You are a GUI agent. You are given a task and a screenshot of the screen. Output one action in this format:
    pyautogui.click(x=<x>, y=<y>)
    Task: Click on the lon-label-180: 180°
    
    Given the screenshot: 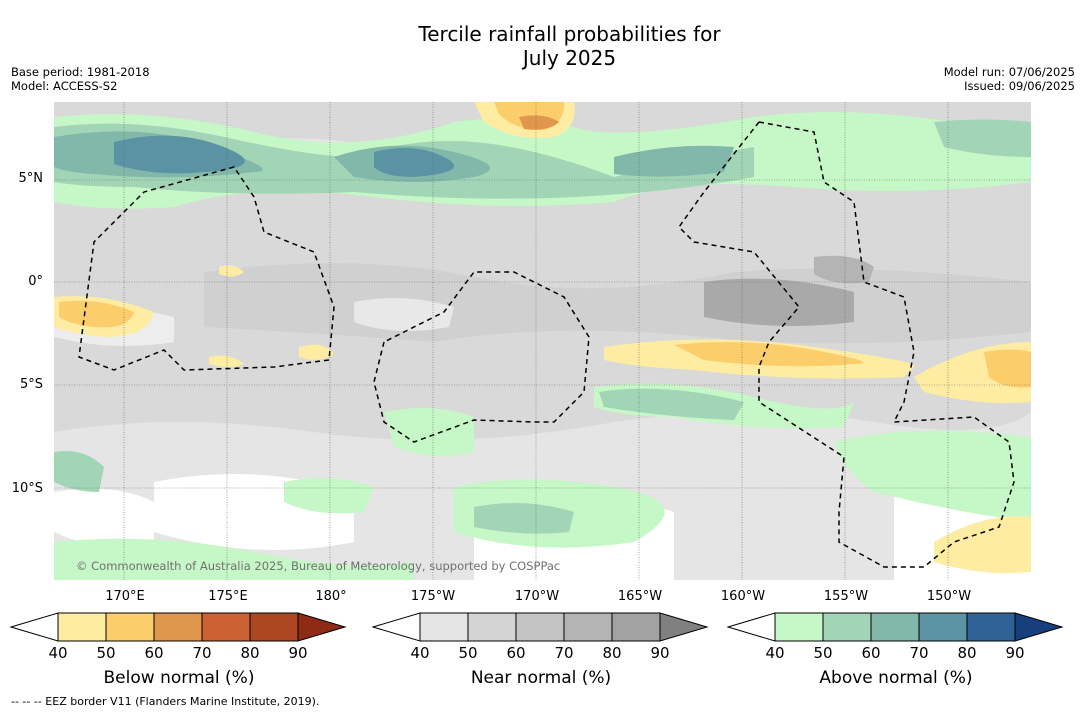 What is the action you would take?
    pyautogui.click(x=331, y=596)
    